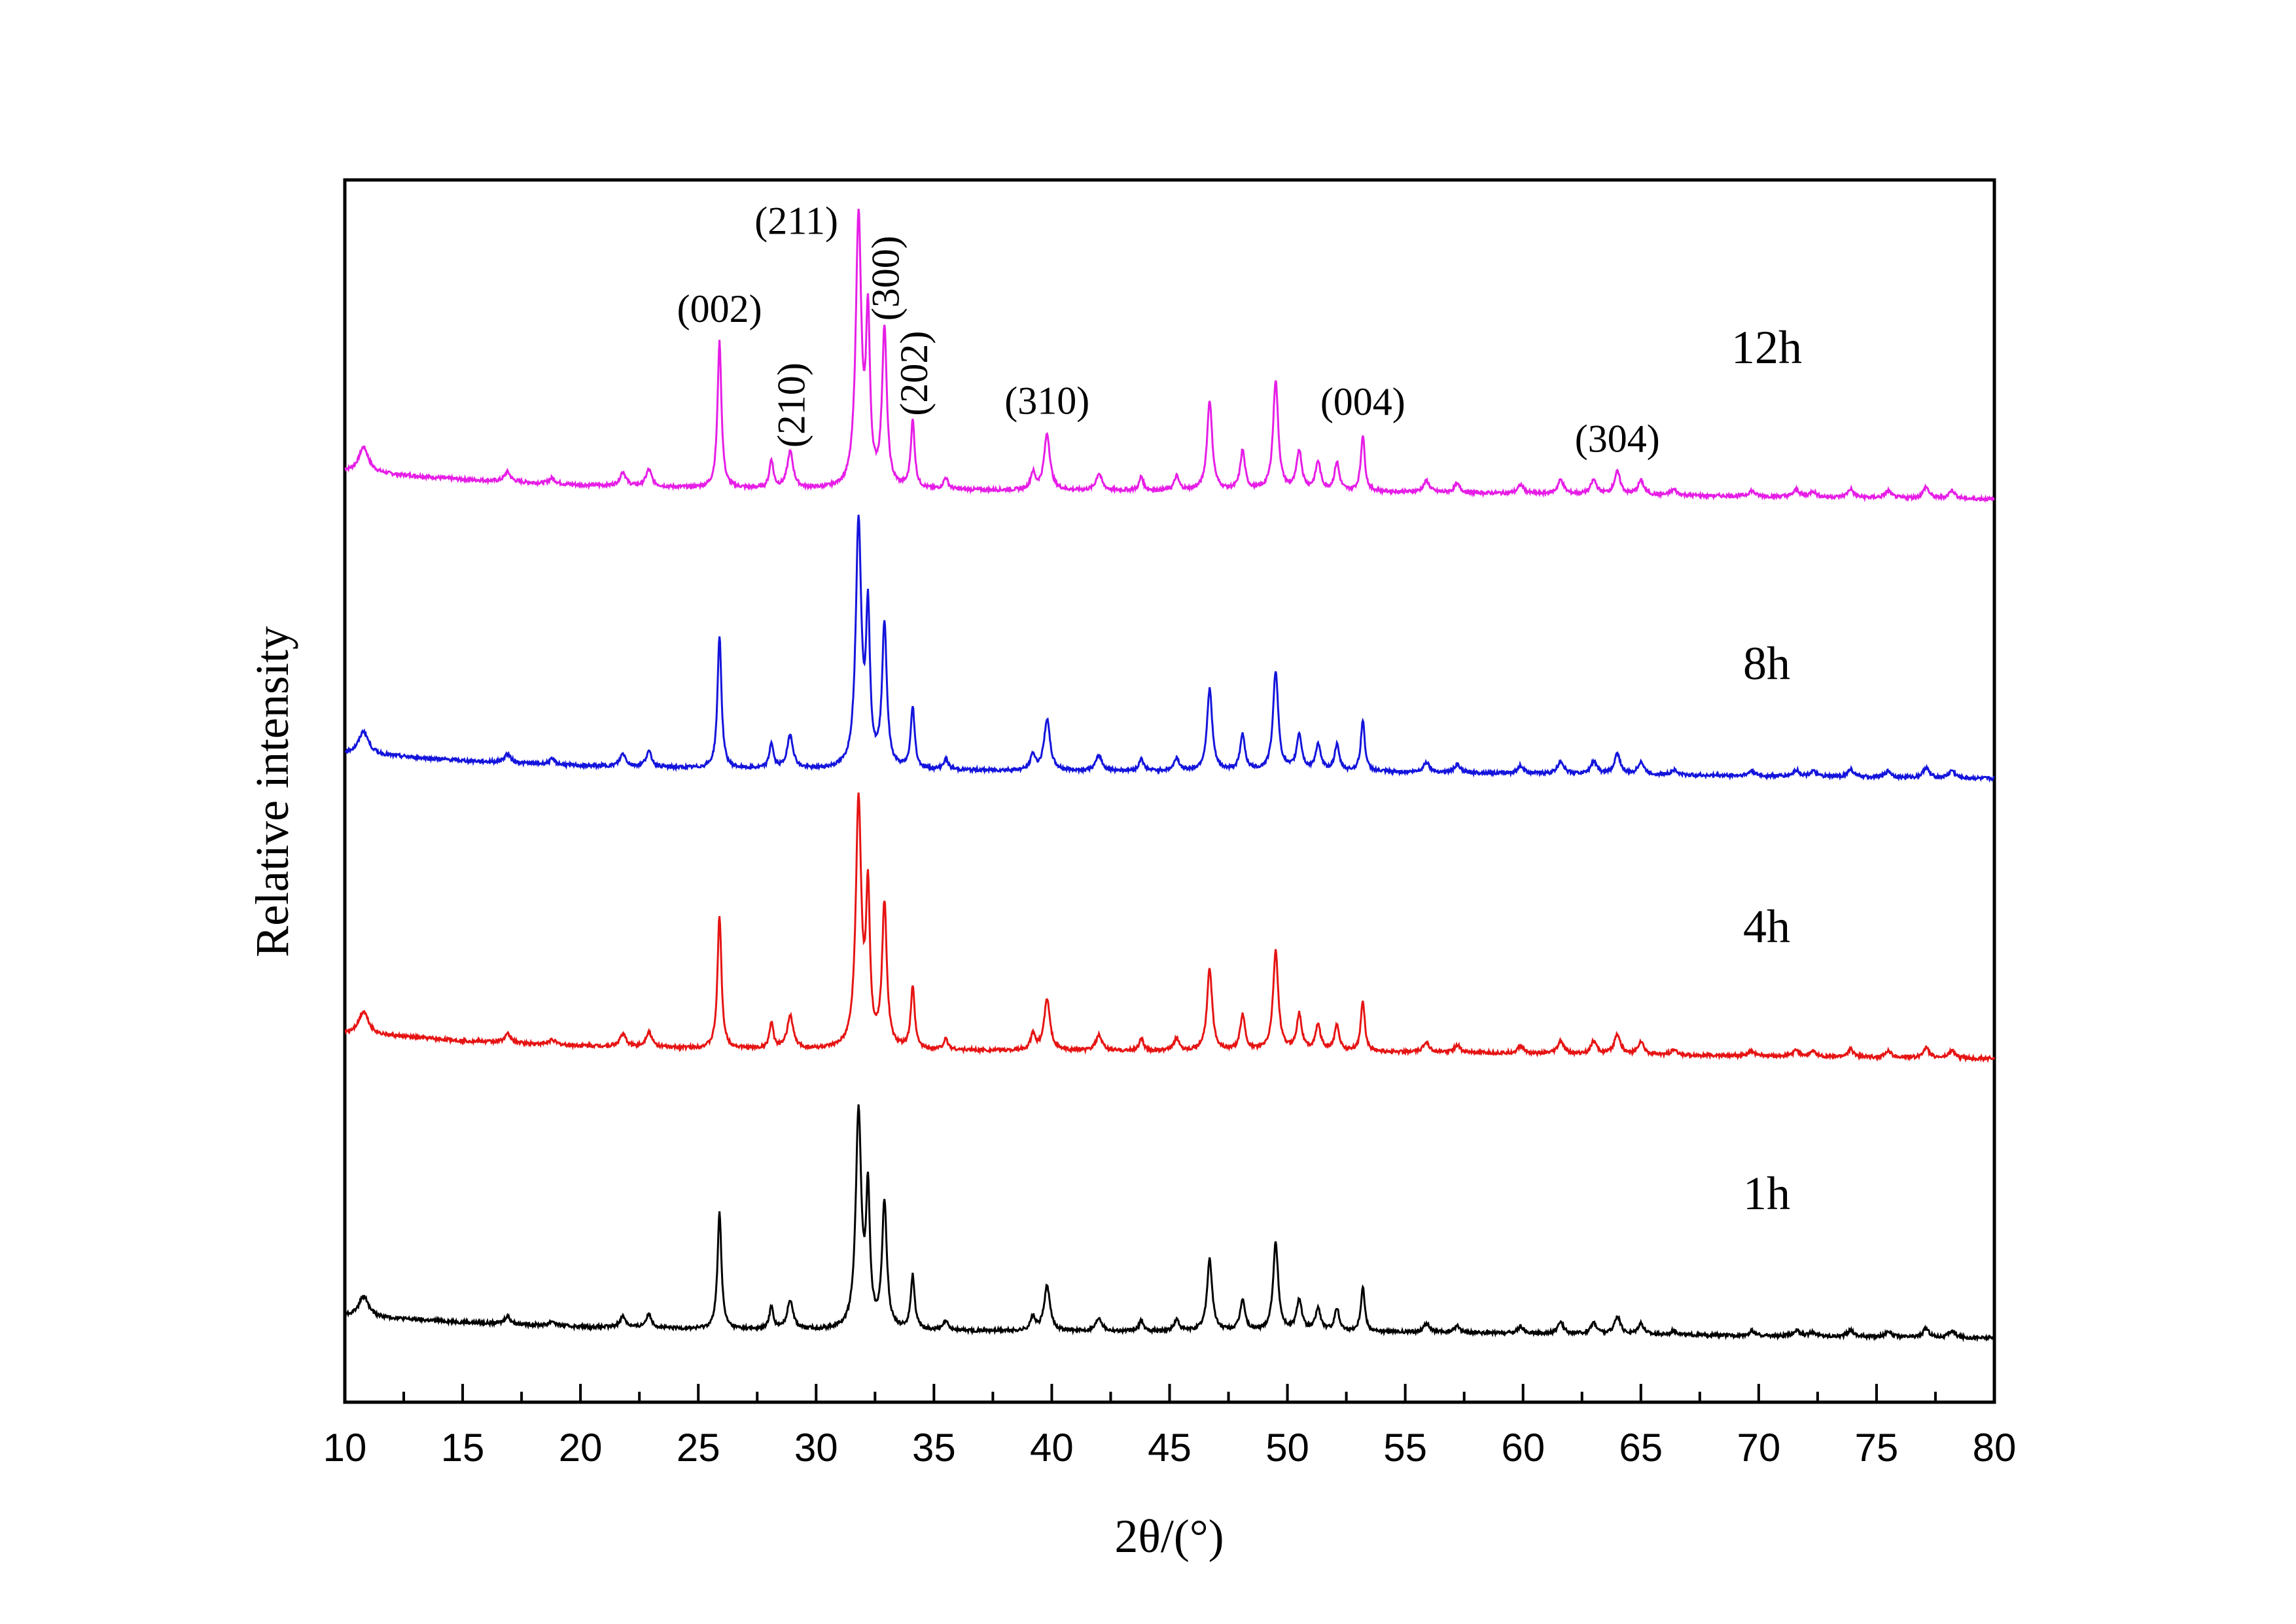  Describe the element at coordinates (719, 308) in the screenshot. I see `peak-label: (002)` at that location.